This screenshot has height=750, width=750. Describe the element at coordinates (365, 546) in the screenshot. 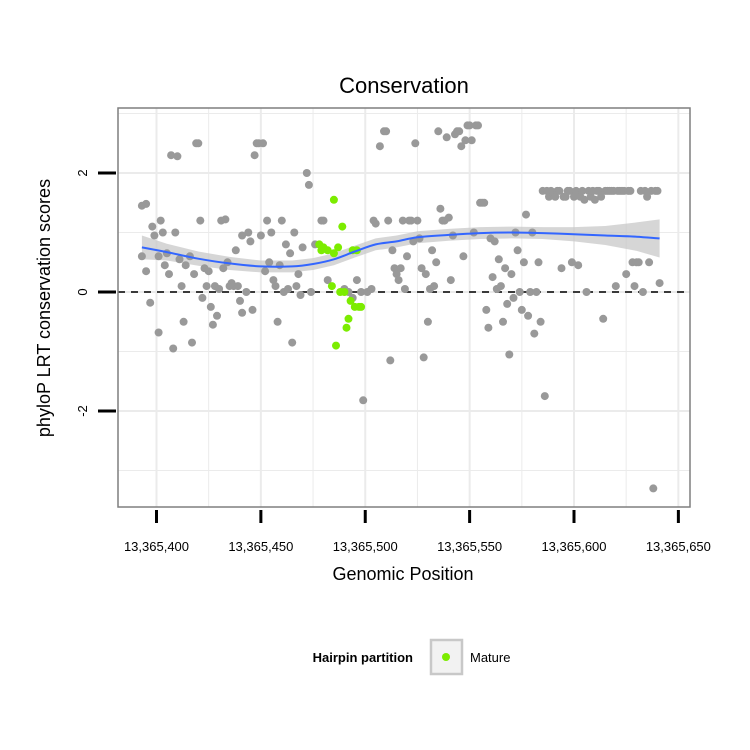

I see `x-tick-label: 13,365,500` at that location.